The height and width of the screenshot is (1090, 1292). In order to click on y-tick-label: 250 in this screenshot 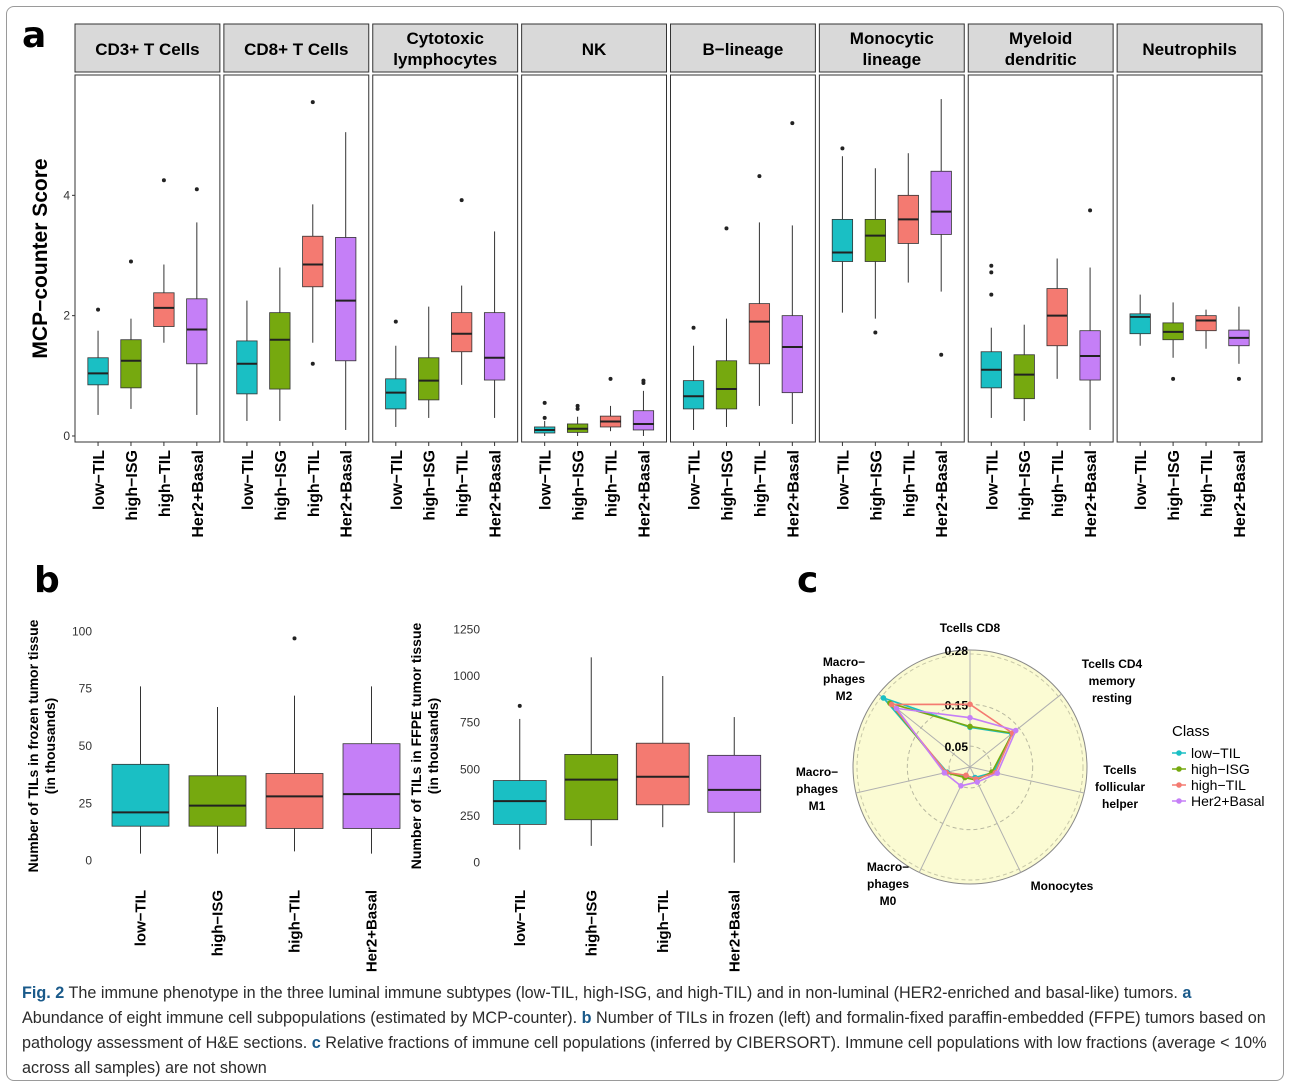, I will do `click(470, 816)`.